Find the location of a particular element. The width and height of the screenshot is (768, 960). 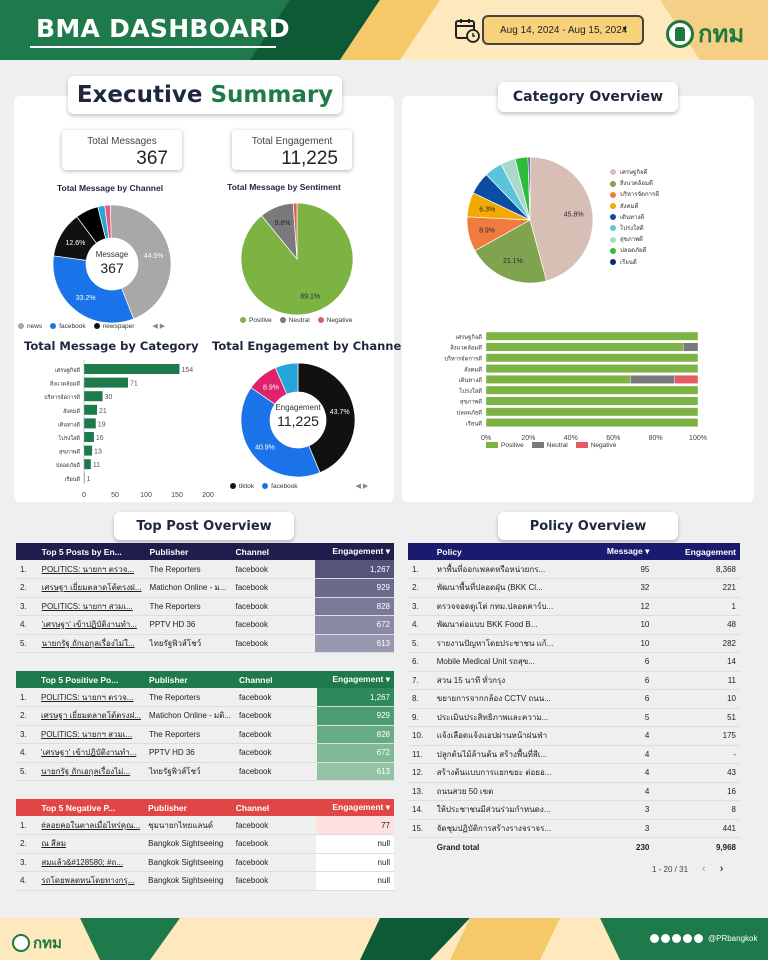

legend-item-newspaper: newspaper is located at coordinates (113, 326).